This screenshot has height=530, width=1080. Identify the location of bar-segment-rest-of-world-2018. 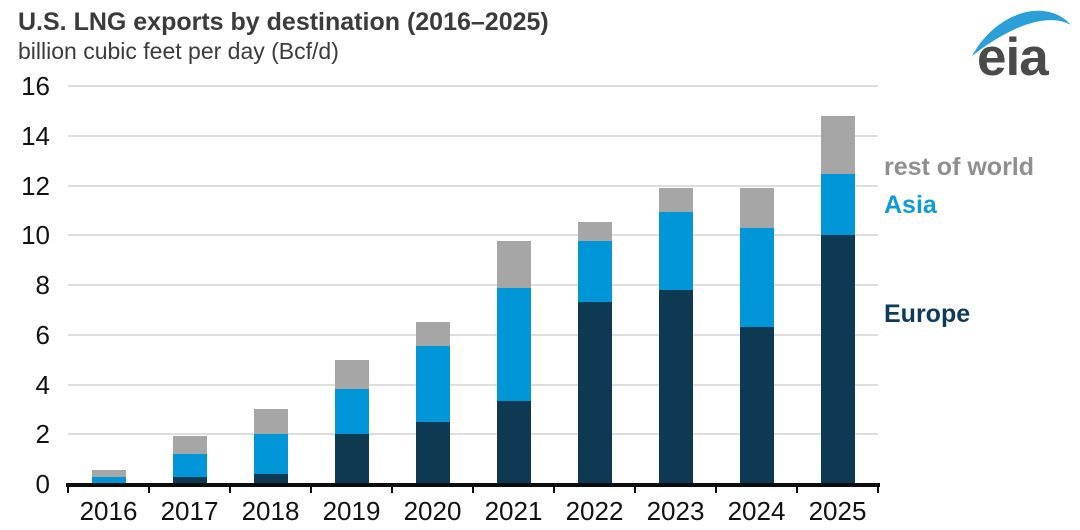
(270, 422).